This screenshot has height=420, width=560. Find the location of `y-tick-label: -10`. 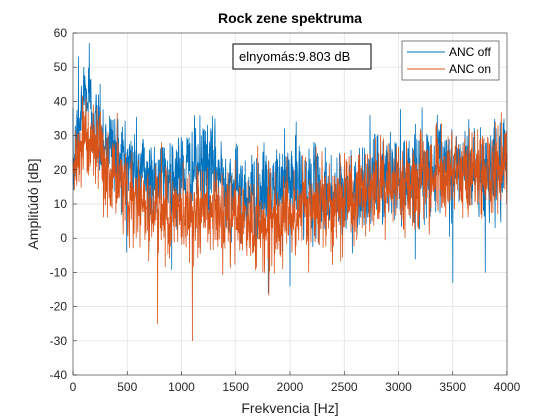

y-tick-label: -10 is located at coordinates (59, 272).